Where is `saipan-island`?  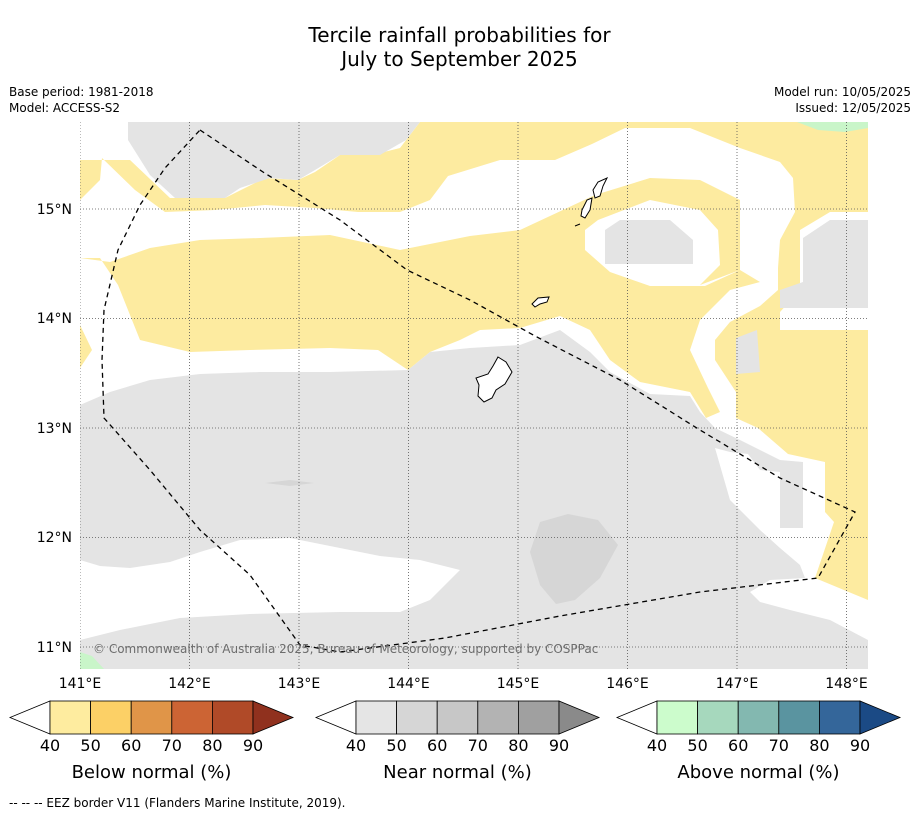 saipan-island is located at coordinates (600, 187).